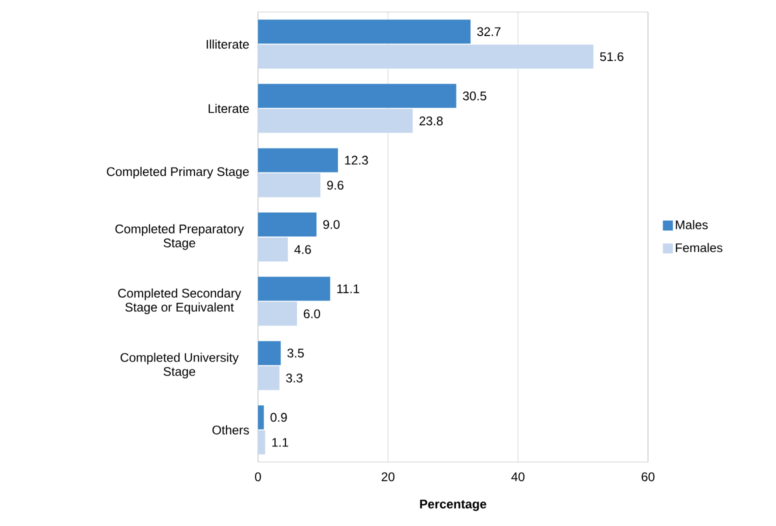 The image size is (776, 526). What do you see at coordinates (302, 249) in the screenshot?
I see `data-label: 4.6` at bounding box center [302, 249].